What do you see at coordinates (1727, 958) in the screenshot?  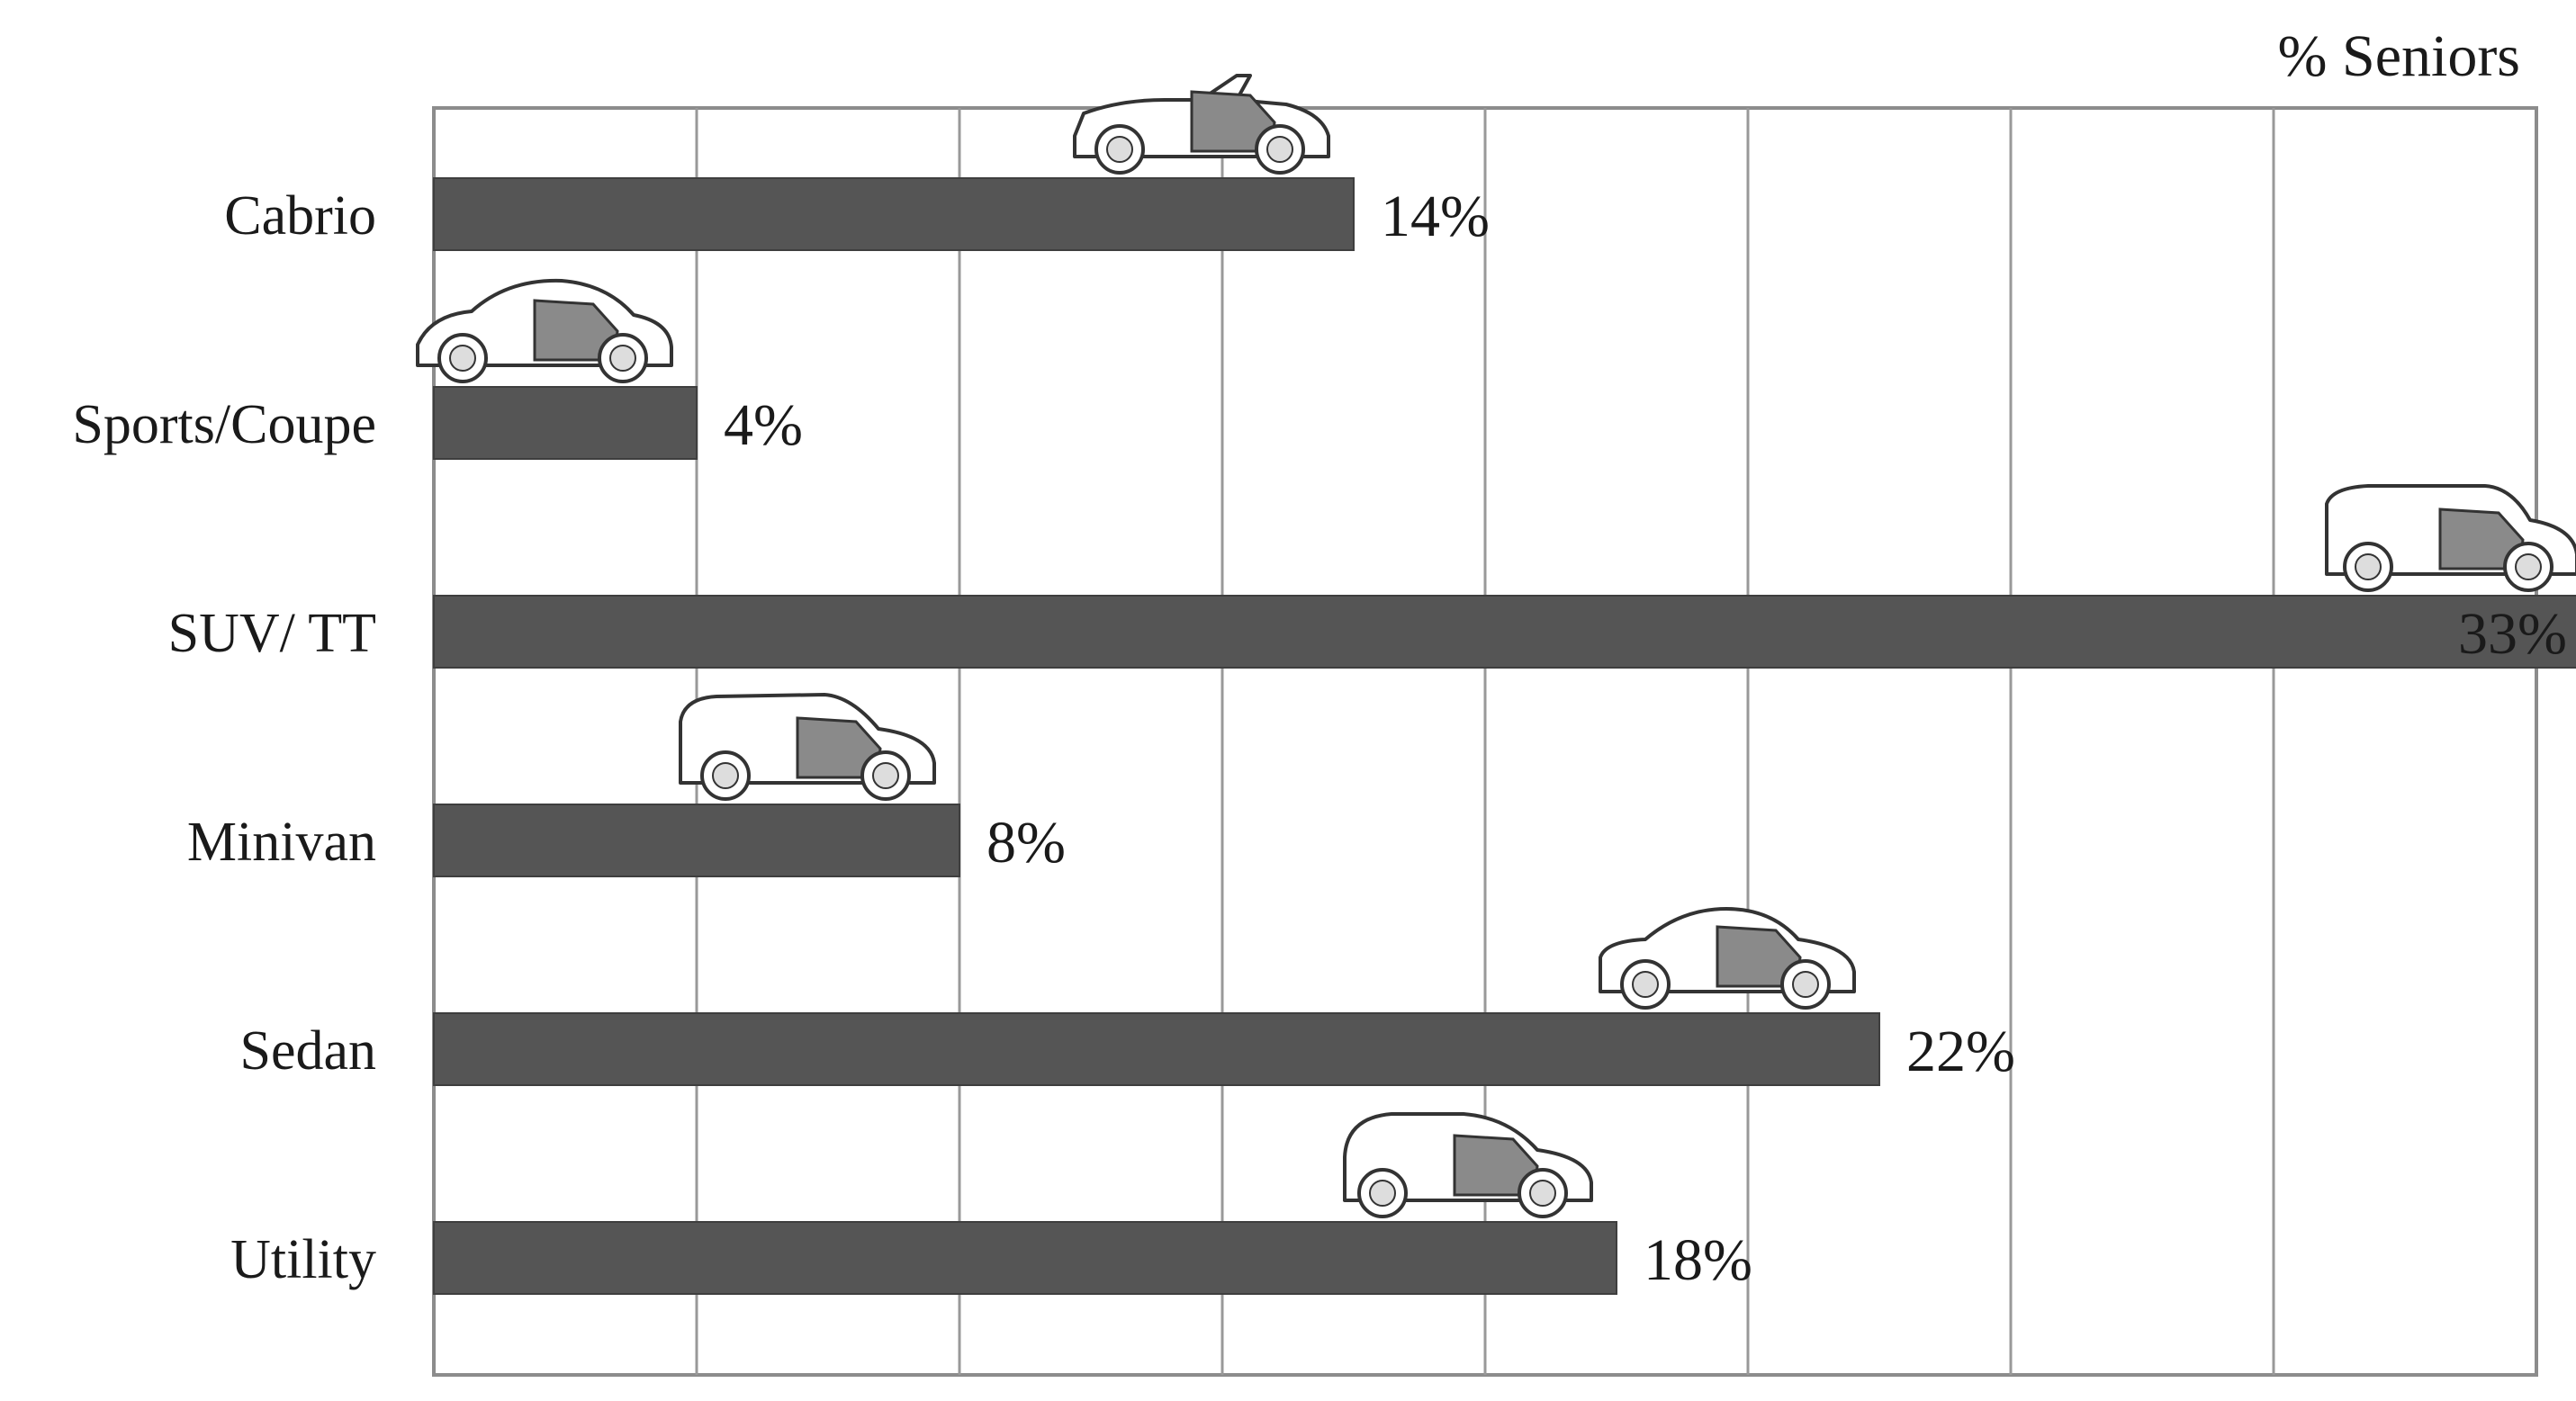 I see `sedan-car-icon` at bounding box center [1727, 958].